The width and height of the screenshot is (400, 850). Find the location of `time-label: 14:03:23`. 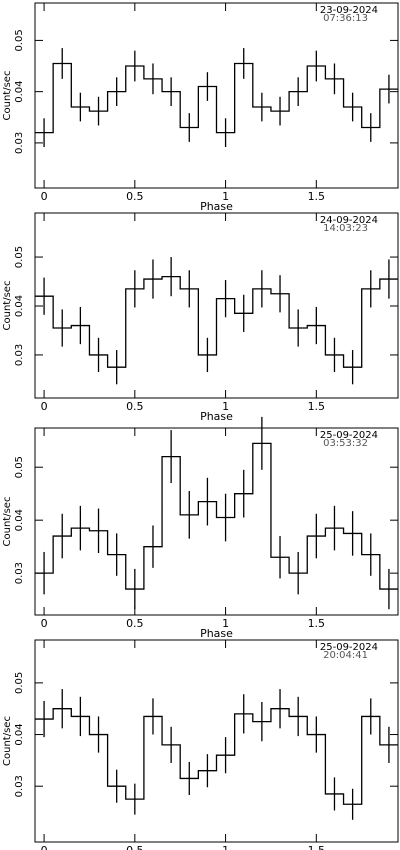

time-label: 14:03:23 is located at coordinates (345, 228).